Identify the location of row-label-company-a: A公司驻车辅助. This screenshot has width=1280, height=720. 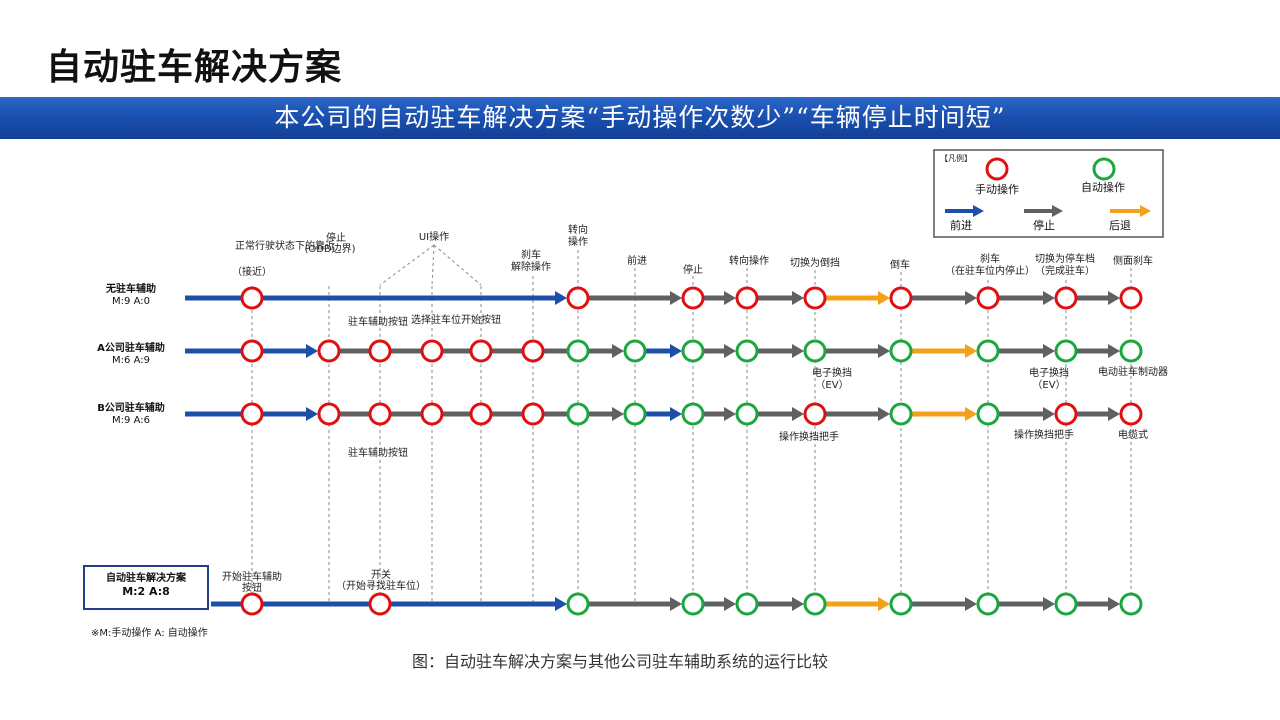
(131, 347).